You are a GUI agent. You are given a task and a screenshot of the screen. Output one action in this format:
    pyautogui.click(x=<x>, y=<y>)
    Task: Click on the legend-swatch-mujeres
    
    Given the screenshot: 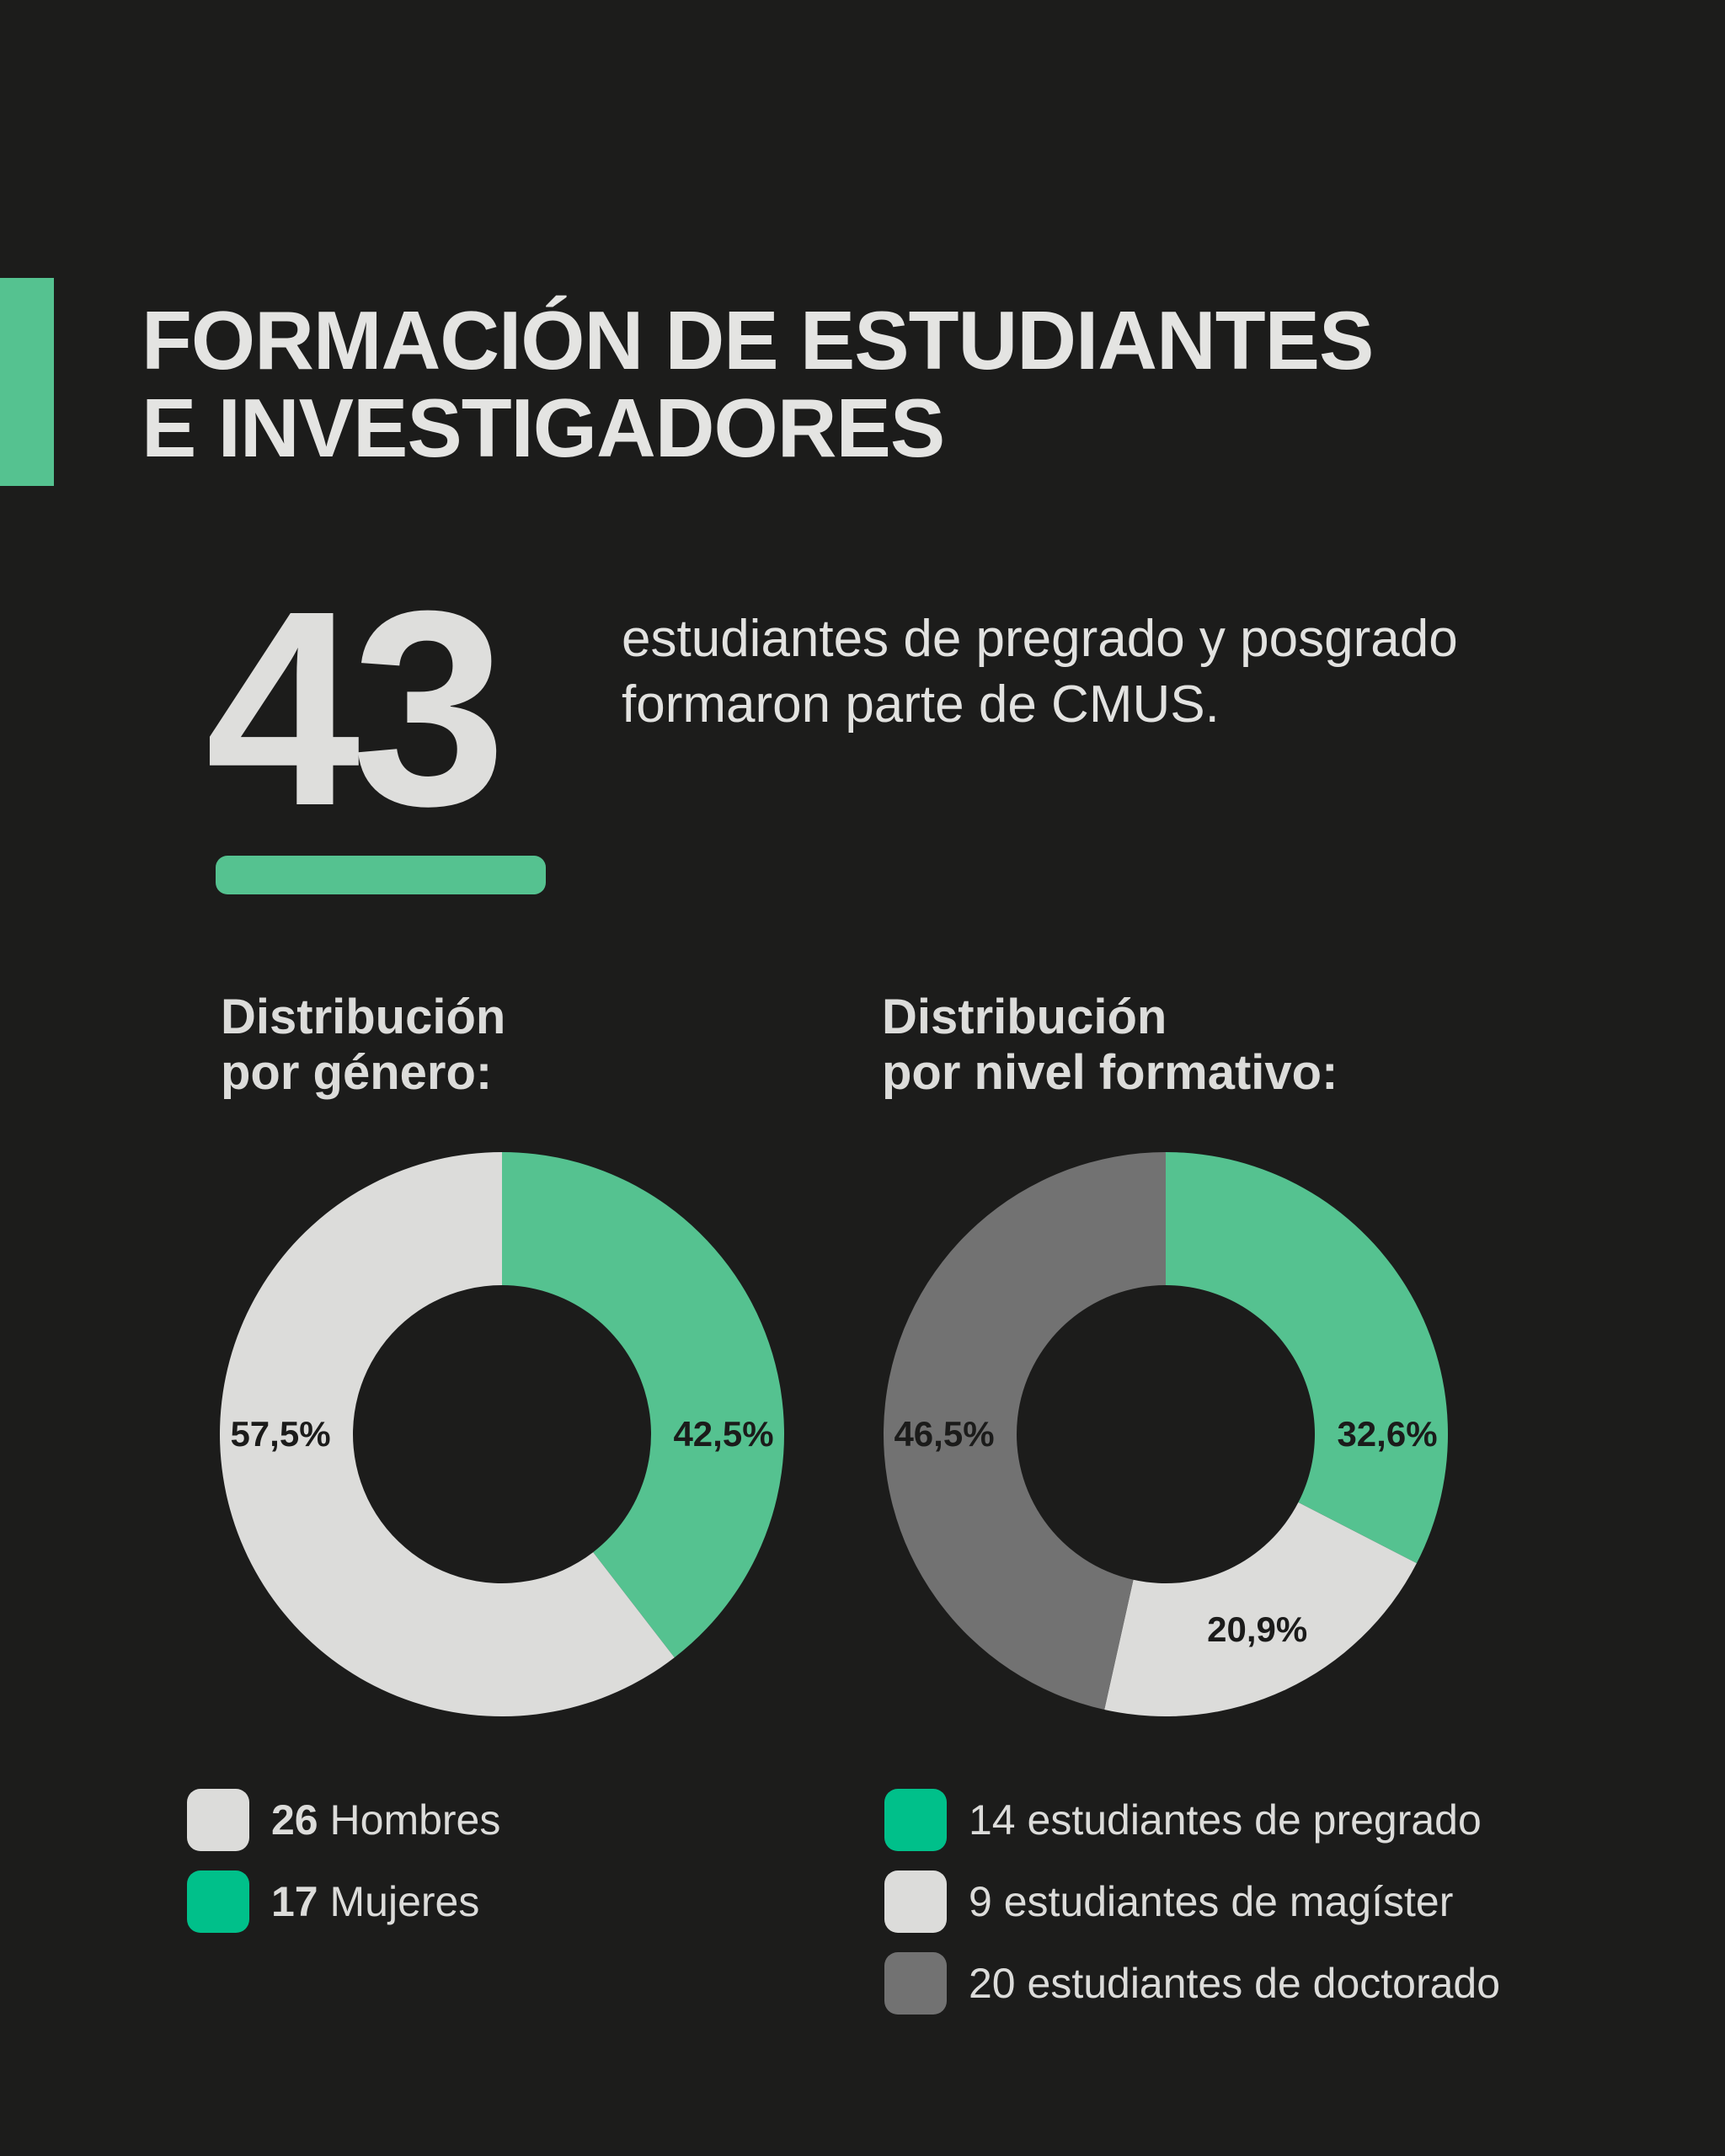 What is the action you would take?
    pyautogui.click(x=218, y=1901)
    